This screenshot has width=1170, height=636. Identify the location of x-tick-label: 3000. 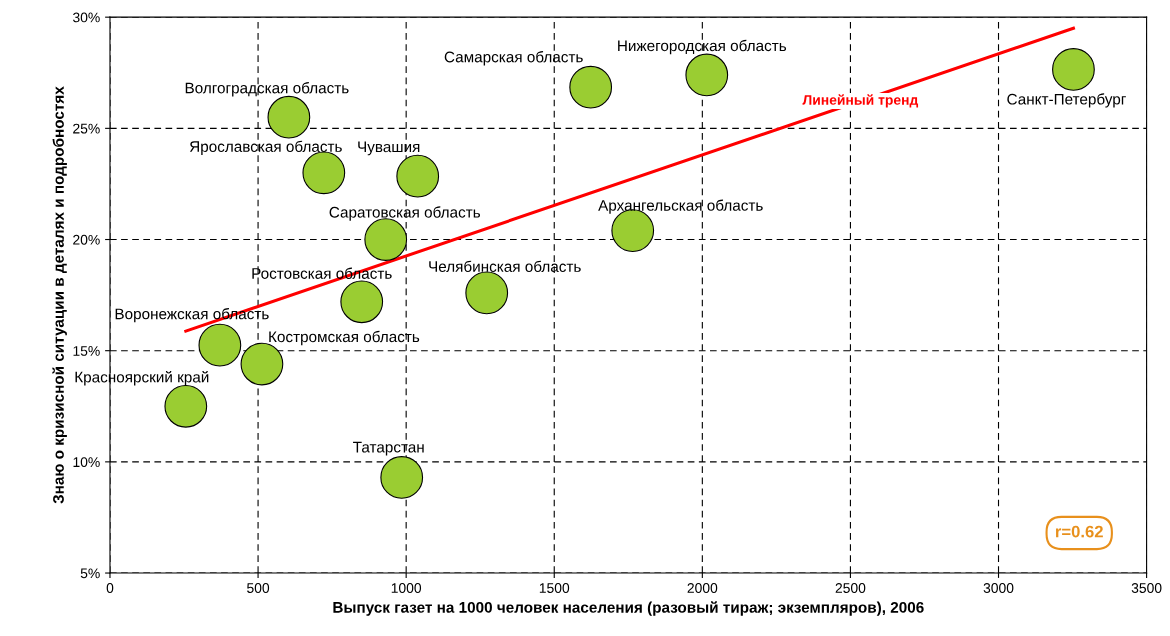
(998, 588).